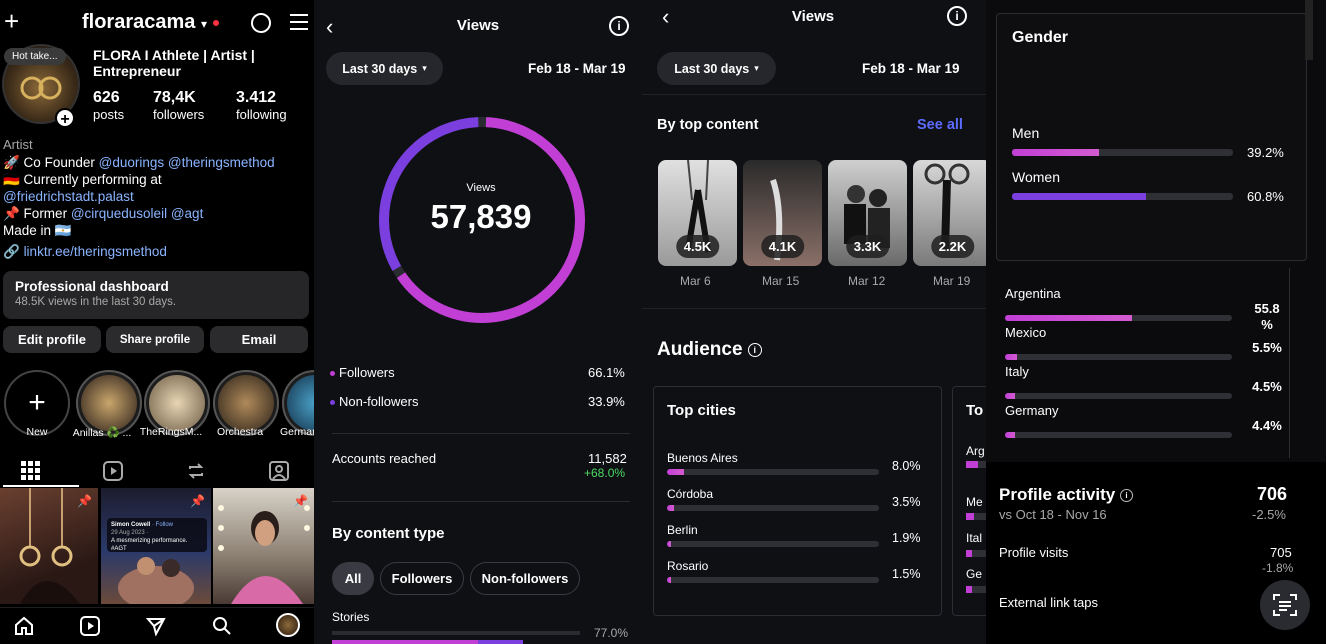  I want to click on grid-icon, so click(32, 471).